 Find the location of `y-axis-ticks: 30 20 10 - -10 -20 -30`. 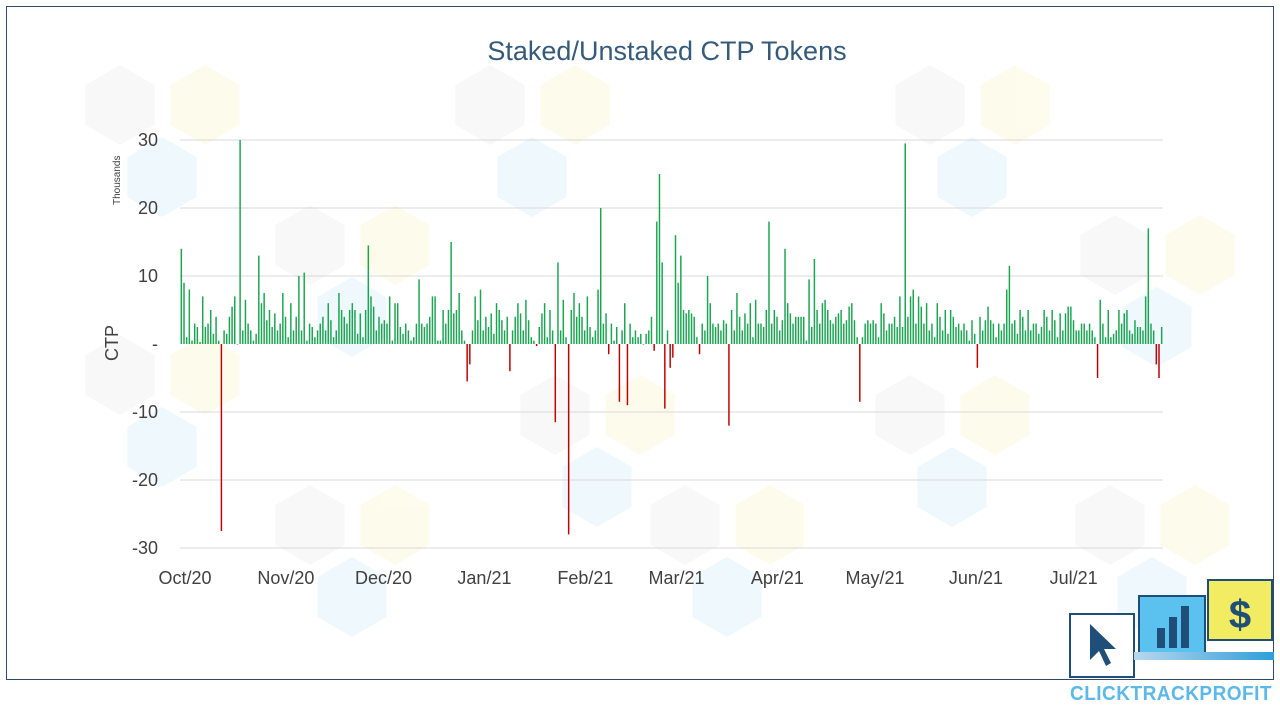

y-axis-ticks: 30 20 10 - -10 -20 -30 is located at coordinates (145, 344).